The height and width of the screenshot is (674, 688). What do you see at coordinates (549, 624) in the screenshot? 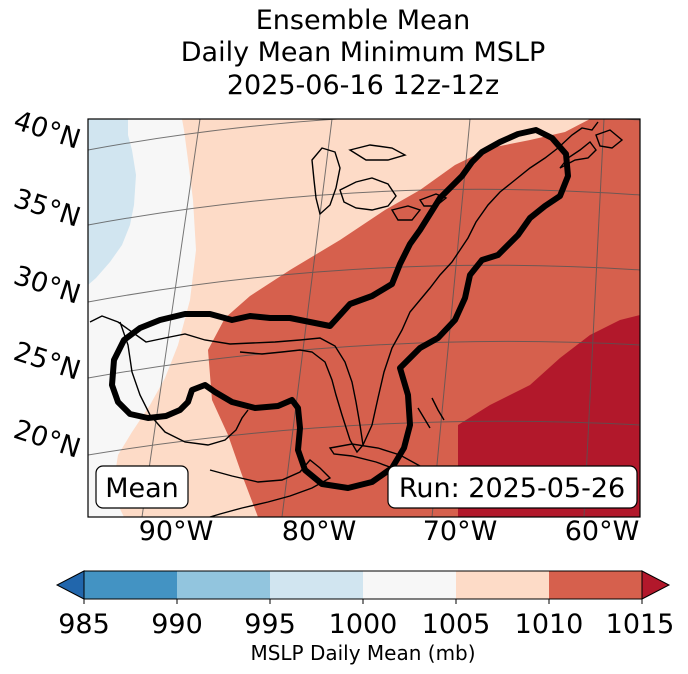
I see `colorbar-tick-1010: 1010` at bounding box center [549, 624].